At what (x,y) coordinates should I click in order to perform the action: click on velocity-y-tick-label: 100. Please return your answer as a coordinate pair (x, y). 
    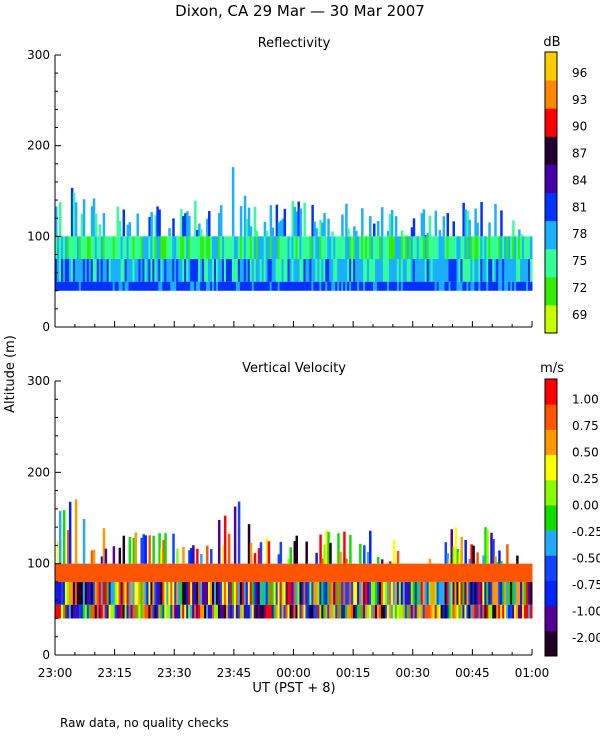
    Looking at the image, I should click on (38, 564).